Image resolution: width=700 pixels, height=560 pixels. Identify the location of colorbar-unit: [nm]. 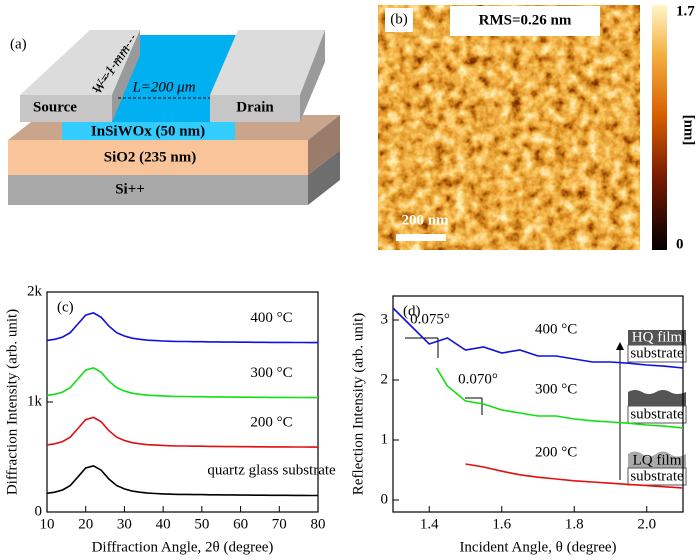
(689, 130).